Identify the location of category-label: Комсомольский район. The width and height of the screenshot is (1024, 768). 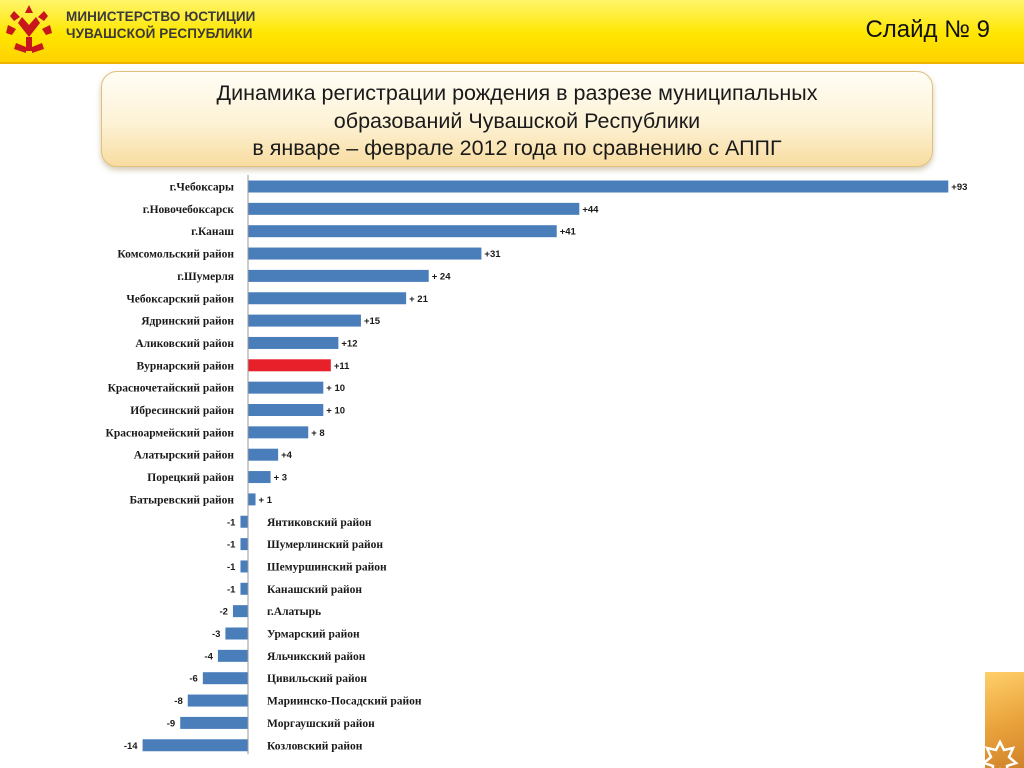
(175, 255).